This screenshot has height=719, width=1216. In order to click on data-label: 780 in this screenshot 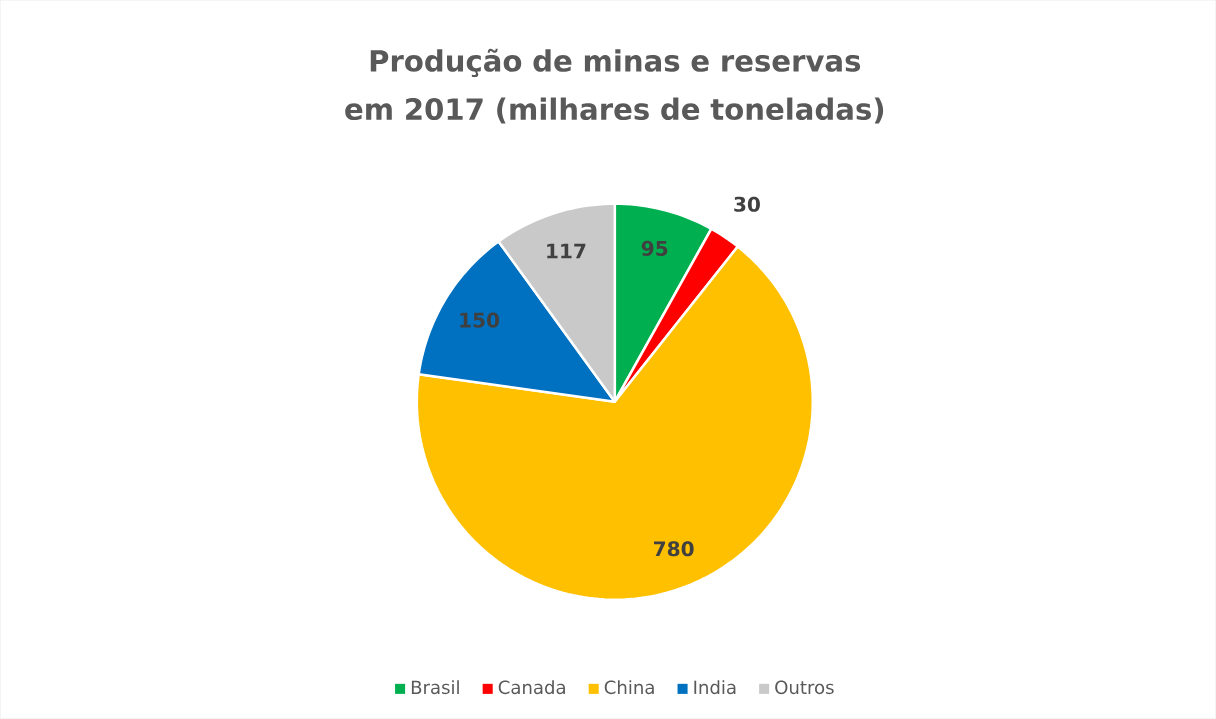, I will do `click(674, 549)`.